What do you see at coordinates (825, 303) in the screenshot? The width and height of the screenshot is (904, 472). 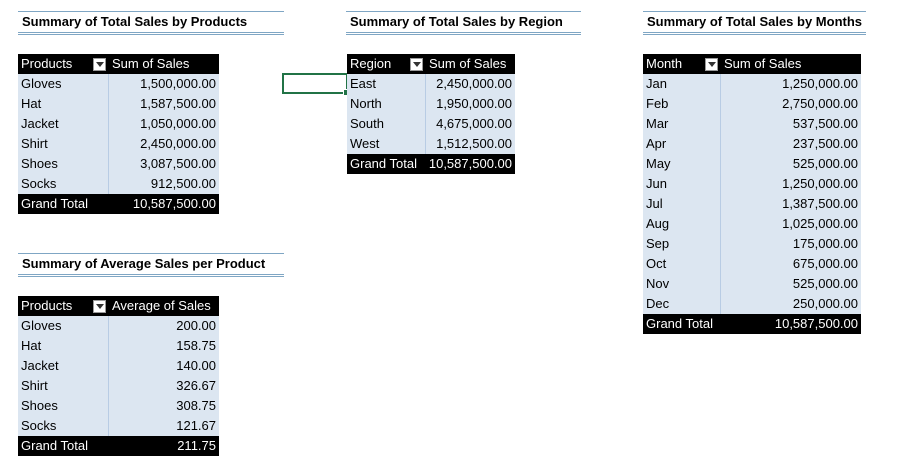 I see `value-cell: 250,000.00` at bounding box center [825, 303].